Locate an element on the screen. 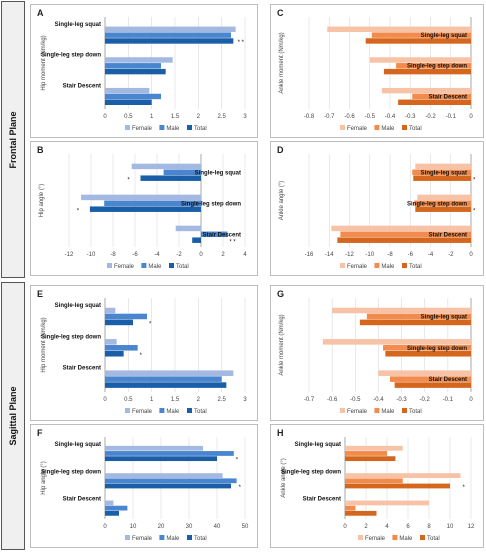 The image size is (486, 552). sagittal-plane-box: Sagittal Plane is located at coordinates (13, 416).